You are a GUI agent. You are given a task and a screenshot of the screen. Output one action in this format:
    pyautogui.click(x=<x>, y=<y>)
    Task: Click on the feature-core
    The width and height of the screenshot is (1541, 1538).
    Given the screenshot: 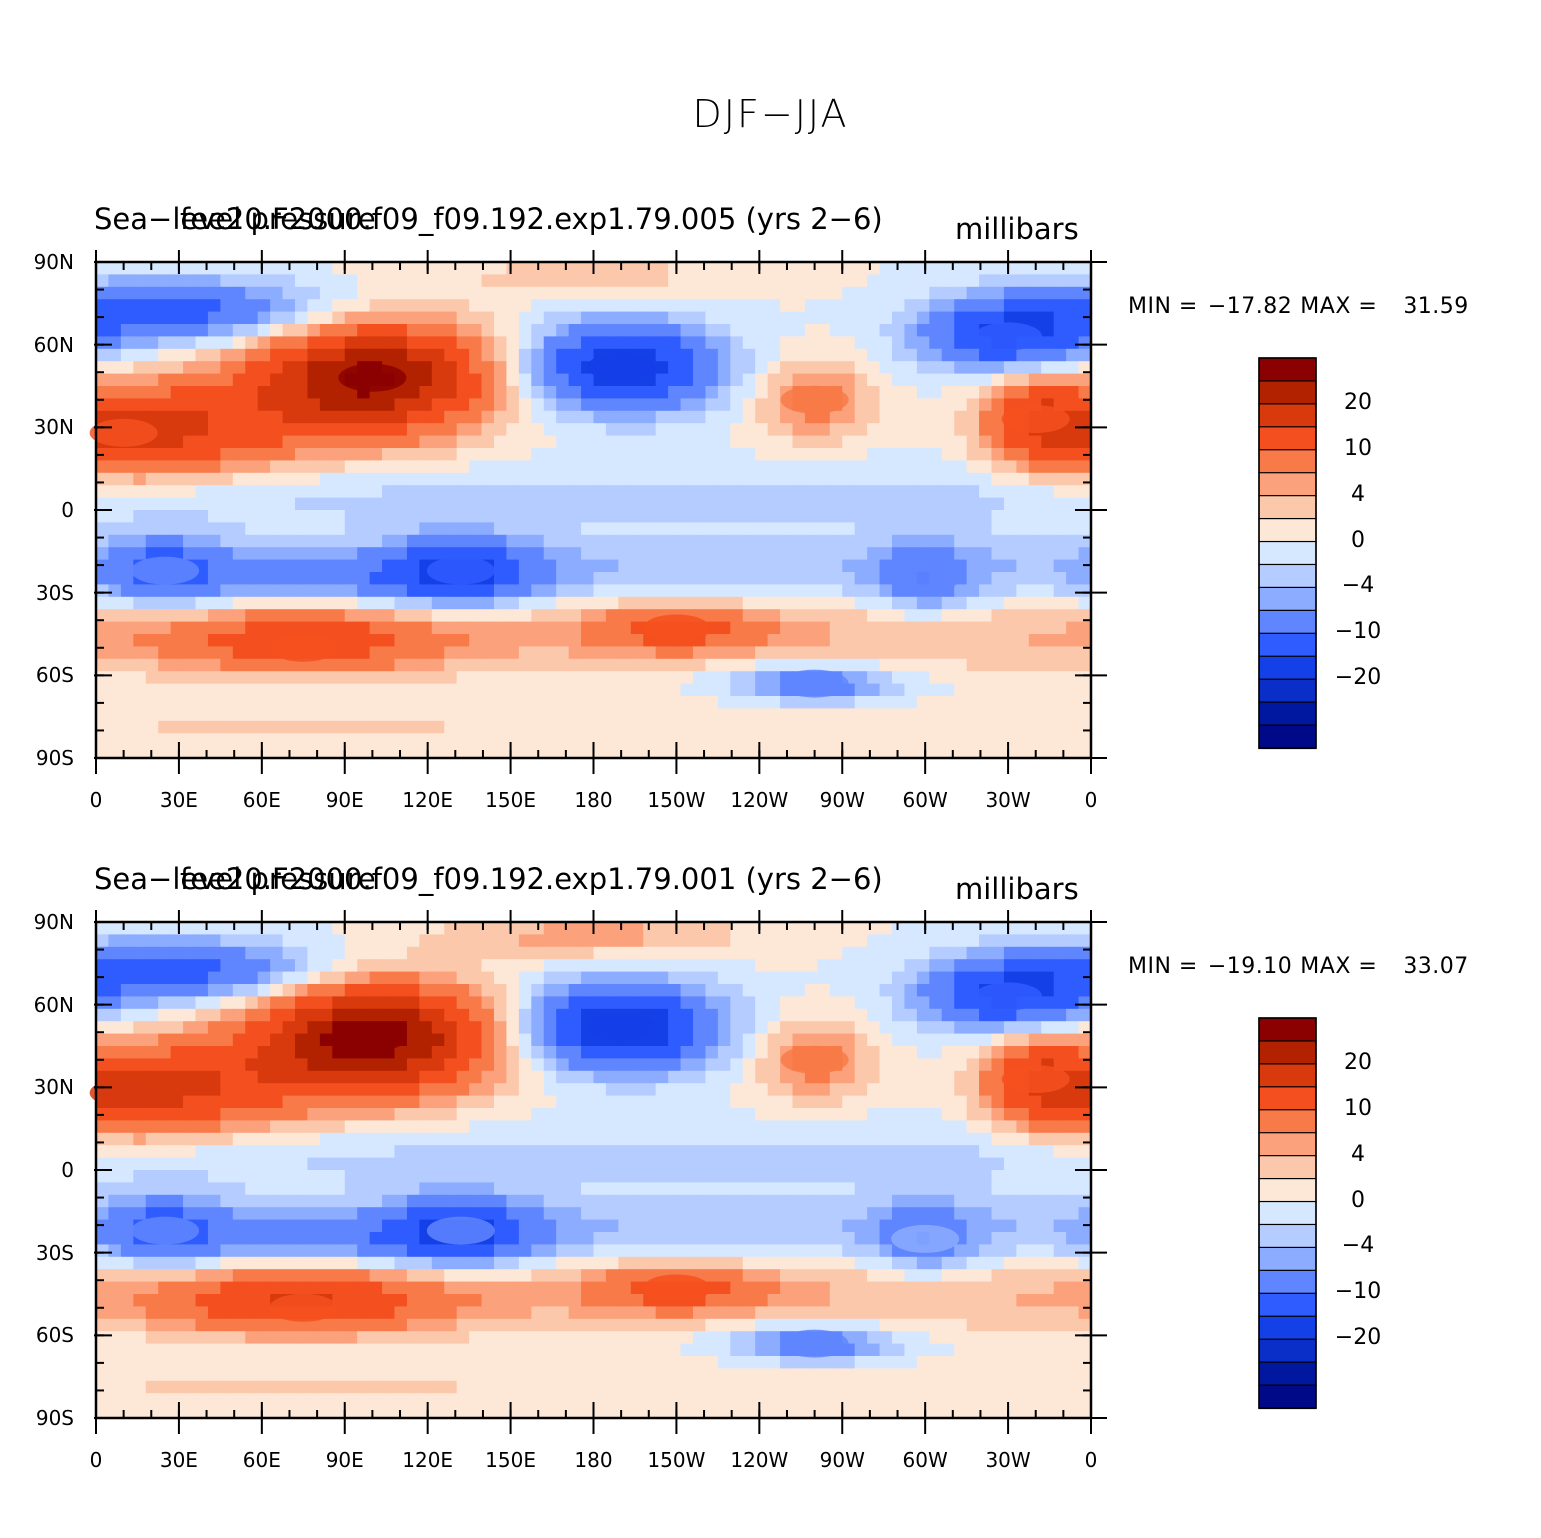 What is the action you would take?
    pyautogui.click(x=123, y=432)
    